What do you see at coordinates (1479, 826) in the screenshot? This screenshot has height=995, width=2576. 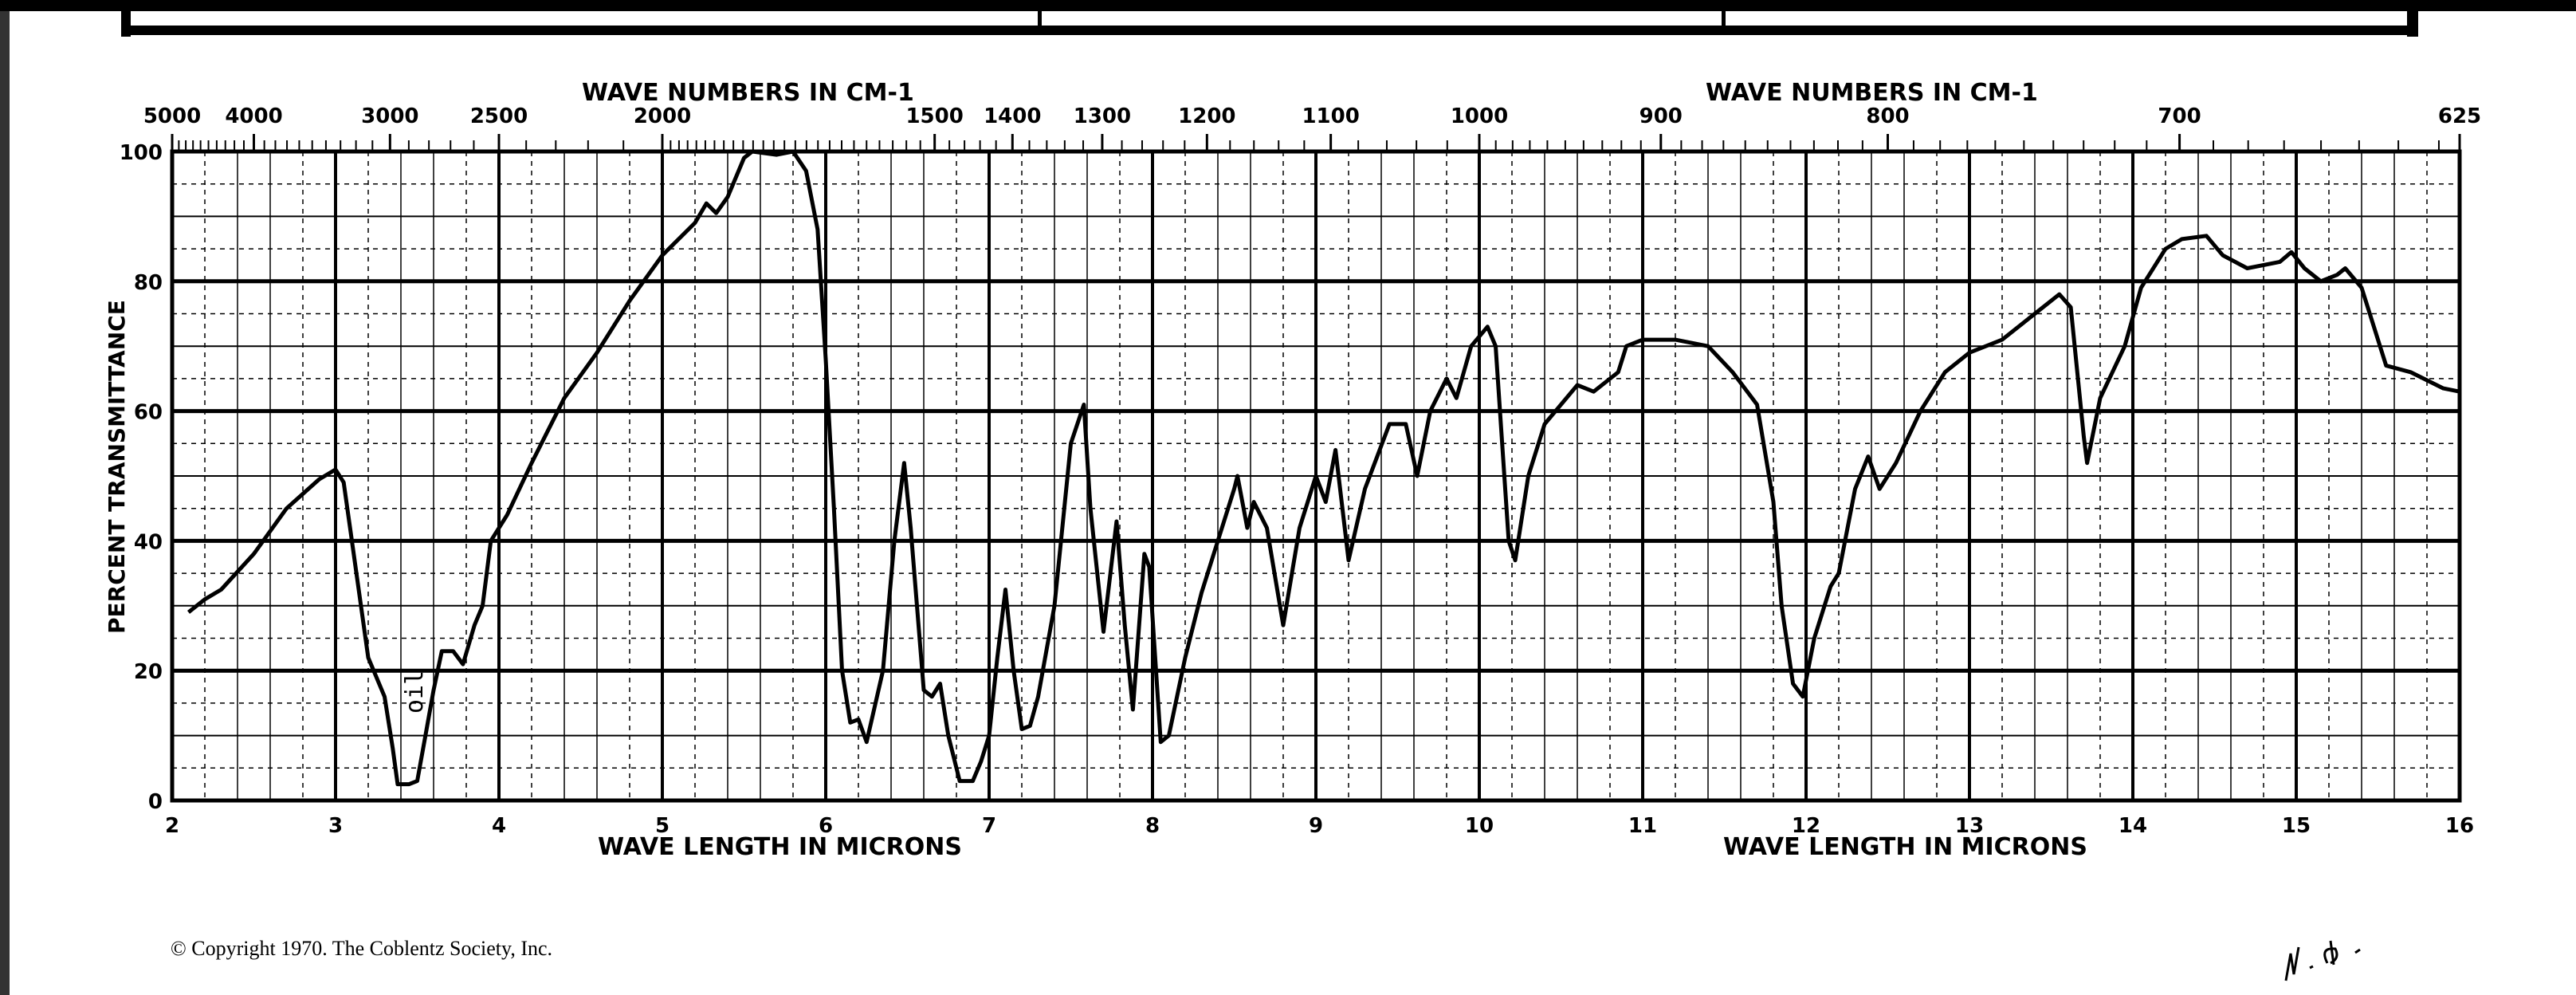 I see `x-tick-label: 10` at bounding box center [1479, 826].